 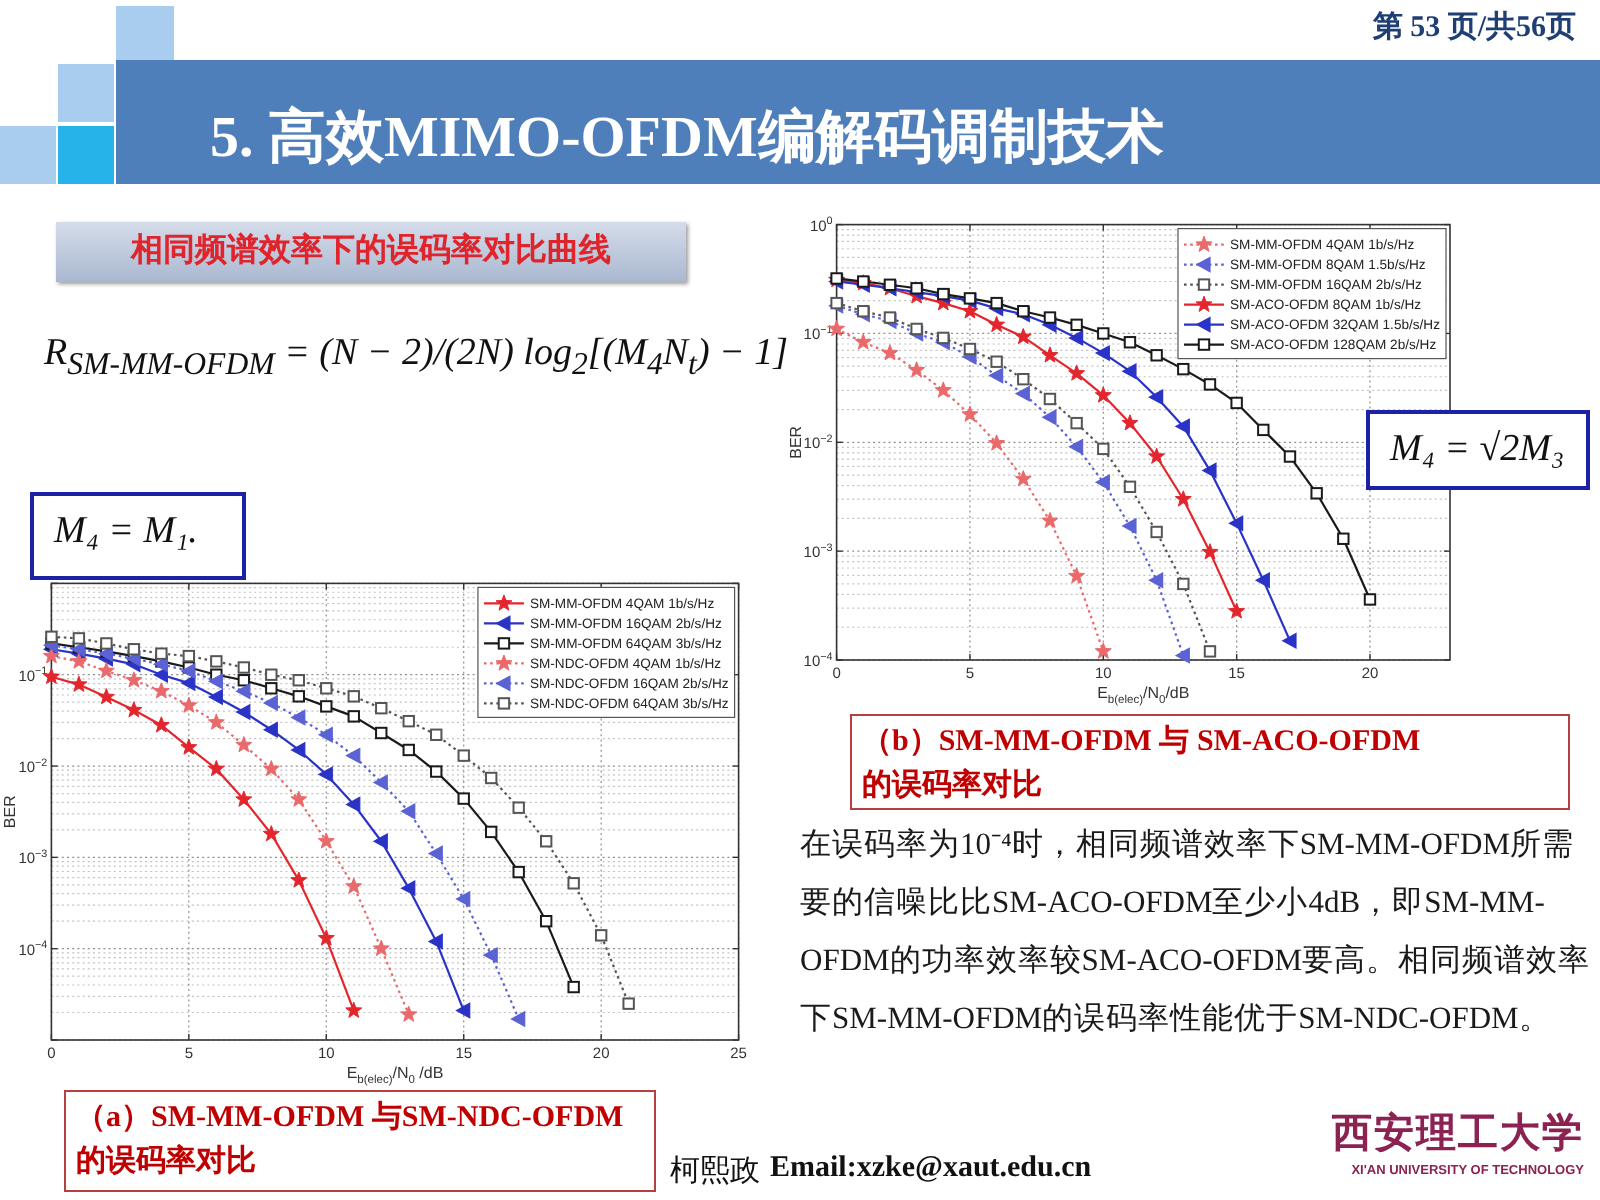 What do you see at coordinates (1196, 933) in the screenshot?
I see `text: 在误码率为10⁻⁴时，相同频谱效率下SM-MM-OFDM所需要的信噪比比SM-ACO-OFDM至少小4dB，即SM-MM-OFDM的功率效率较SM-ACO-OFDM要高。相同频谱效率下SM-MM-OFDM的误码率性能优于SM-NDC-OFDM。` at bounding box center [1196, 933].